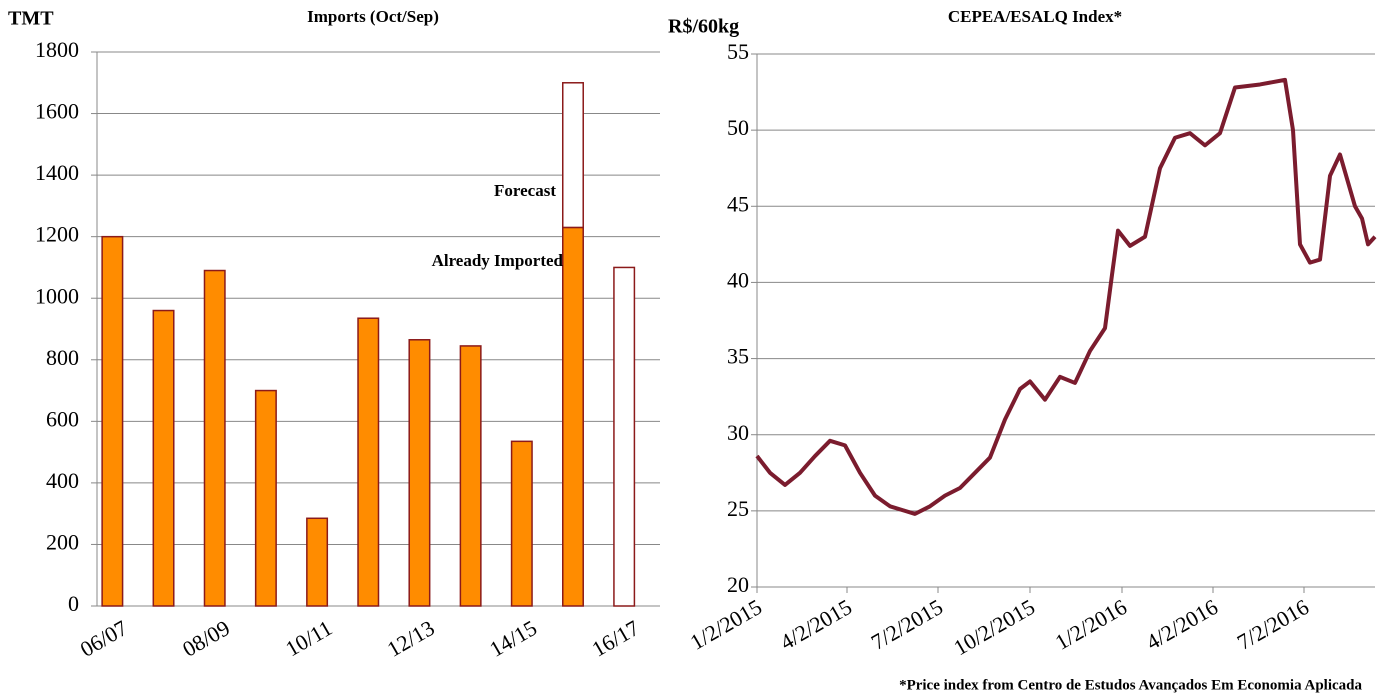 The image size is (1378, 700). I want to click on x-tick-label: 4/2/2016, so click(1182, 624).